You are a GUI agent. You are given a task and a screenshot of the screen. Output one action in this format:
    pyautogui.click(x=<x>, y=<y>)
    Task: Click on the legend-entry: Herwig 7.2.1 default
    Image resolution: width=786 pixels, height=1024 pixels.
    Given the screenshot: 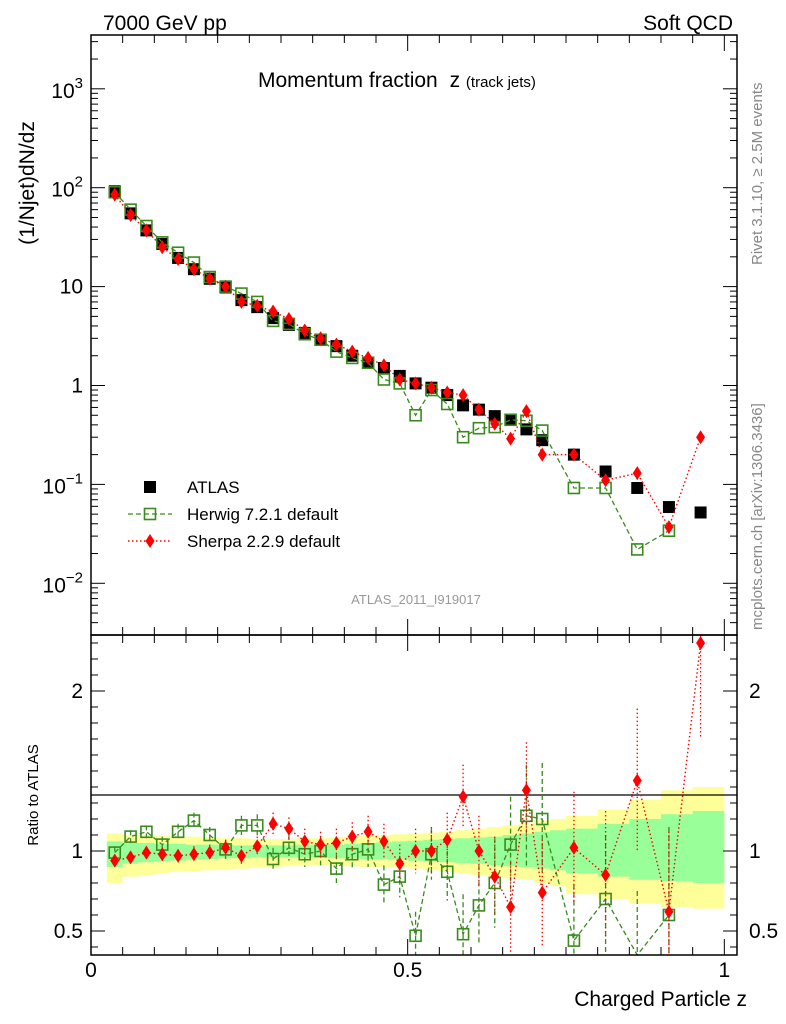 What is the action you would take?
    pyautogui.click(x=233, y=514)
    